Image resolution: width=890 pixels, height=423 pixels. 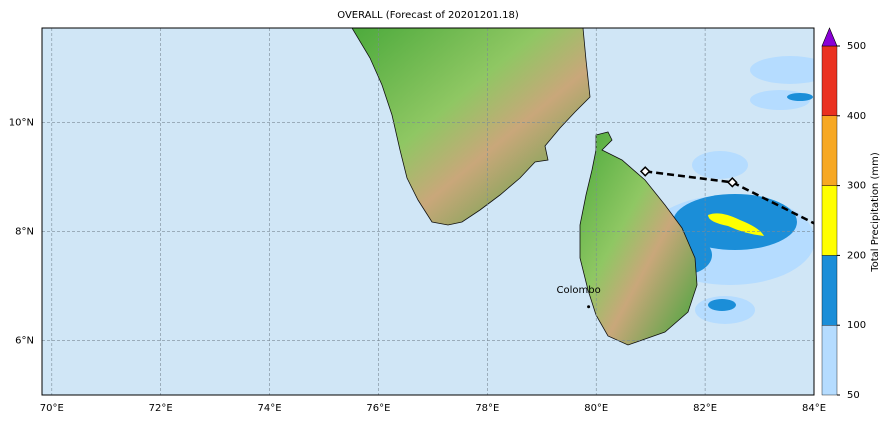 What do you see at coordinates (875, 212) in the screenshot?
I see `colorbar-label: Total Precipitation (mm)` at bounding box center [875, 212].